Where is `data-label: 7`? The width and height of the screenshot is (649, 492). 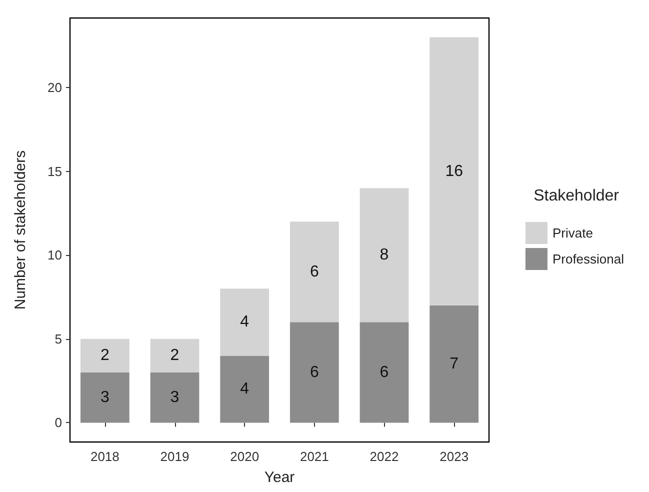
data-label: 7 is located at coordinates (454, 364).